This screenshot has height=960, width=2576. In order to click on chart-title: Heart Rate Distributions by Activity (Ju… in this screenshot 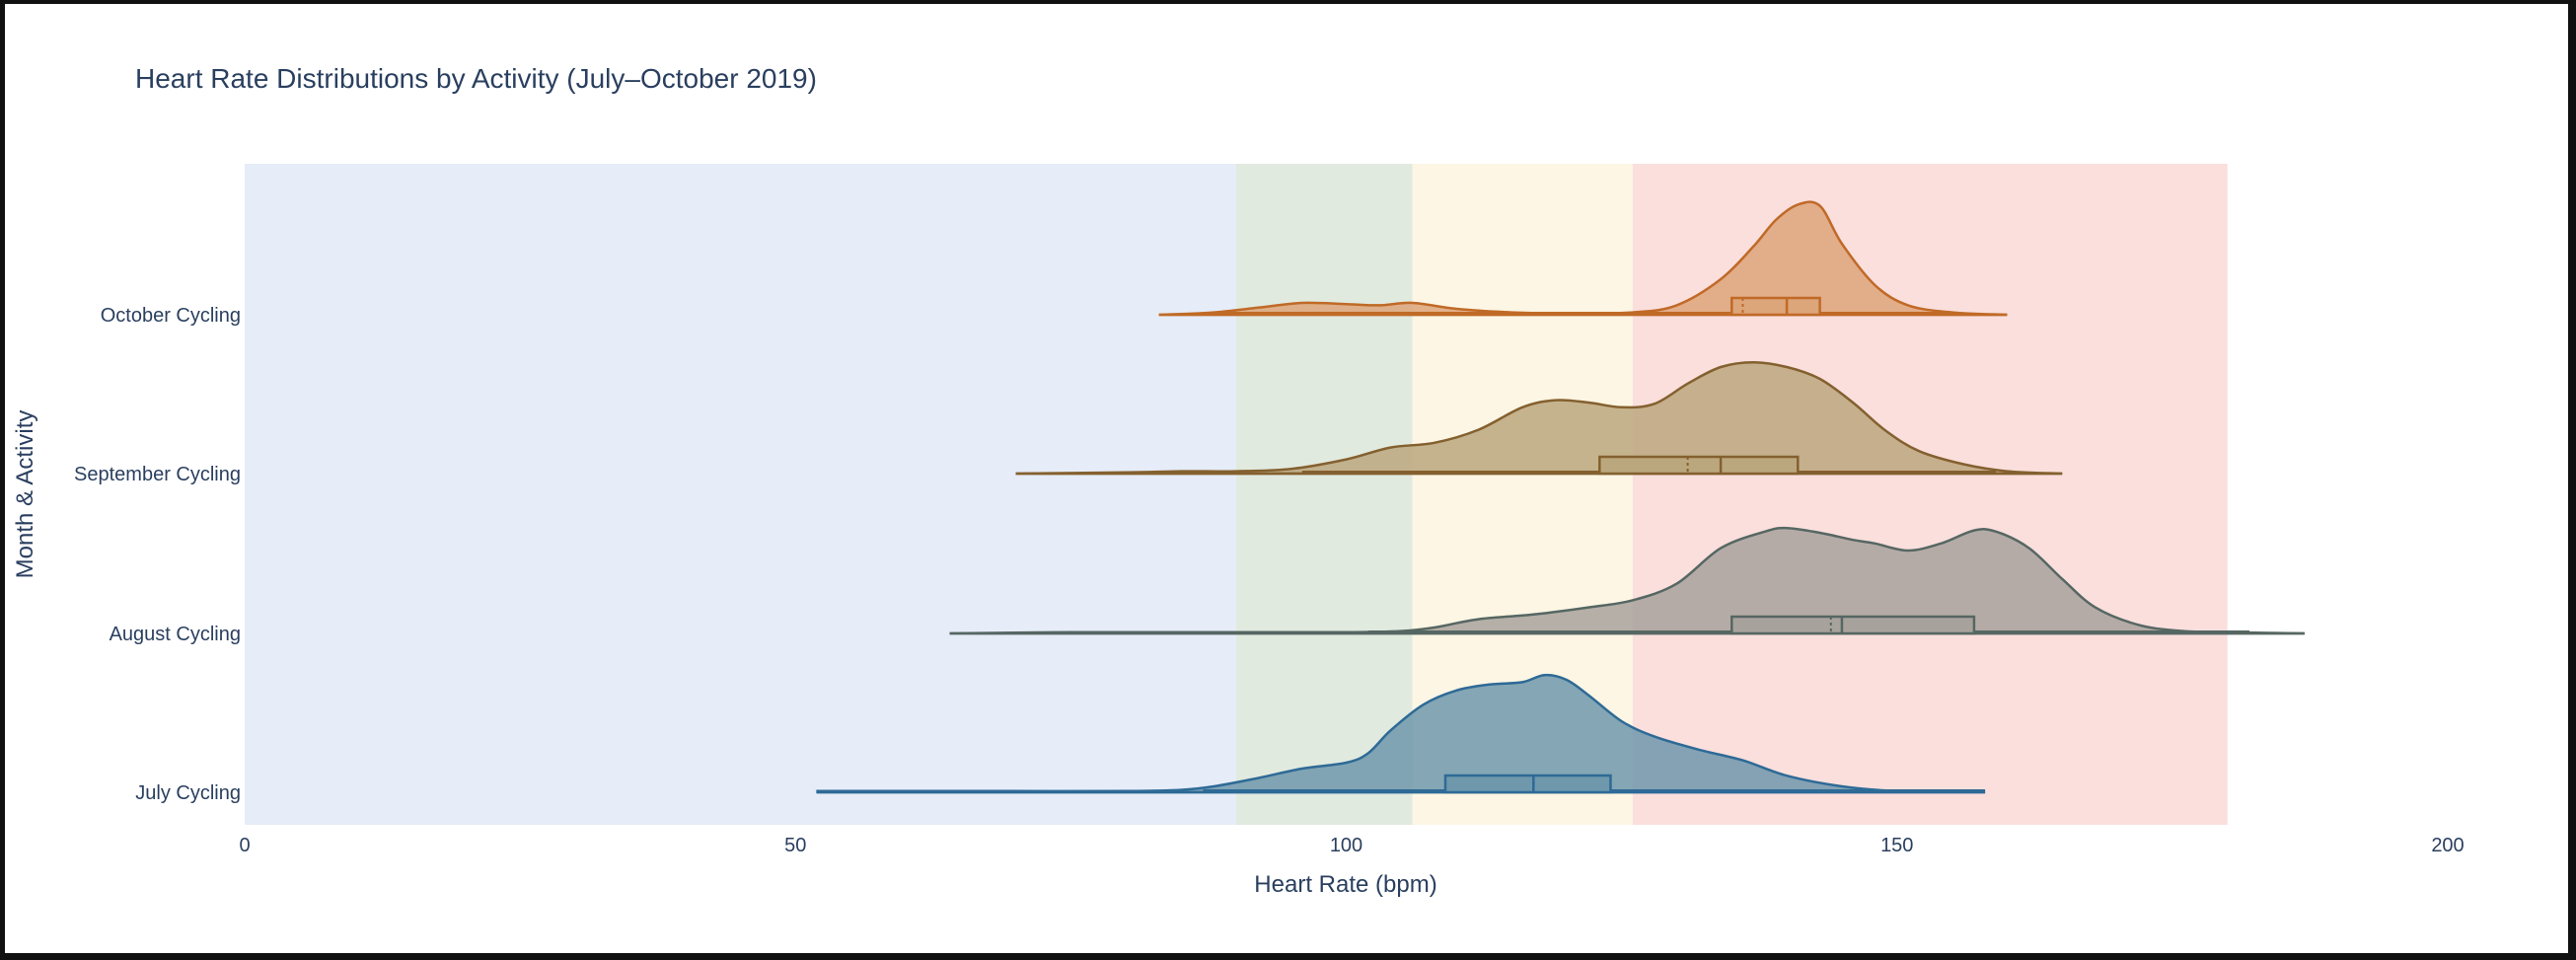, I will do `click(476, 78)`.